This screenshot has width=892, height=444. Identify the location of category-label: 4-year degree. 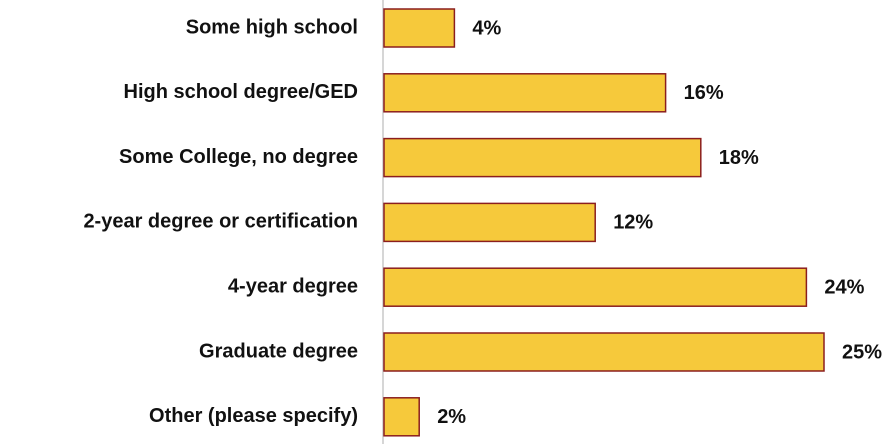
(293, 286).